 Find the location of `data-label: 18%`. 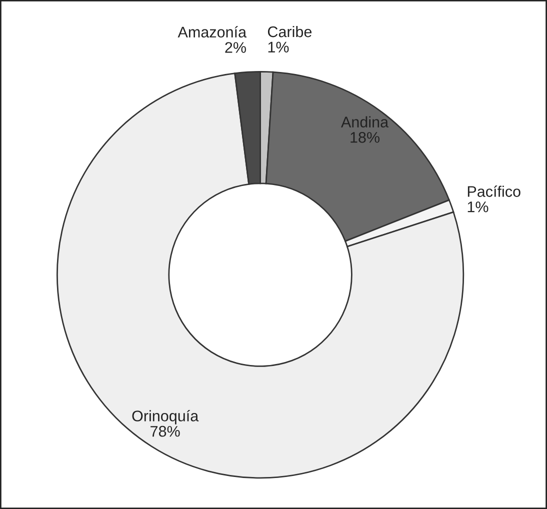

data-label: 18% is located at coordinates (365, 137).